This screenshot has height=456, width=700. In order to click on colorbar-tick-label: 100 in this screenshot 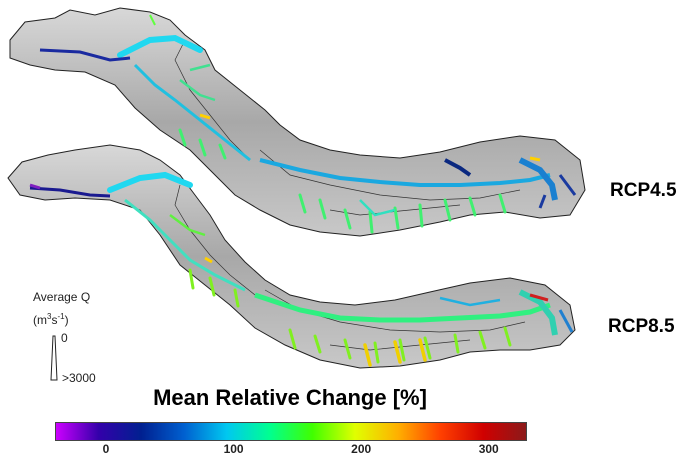, I will do `click(233, 449)`.